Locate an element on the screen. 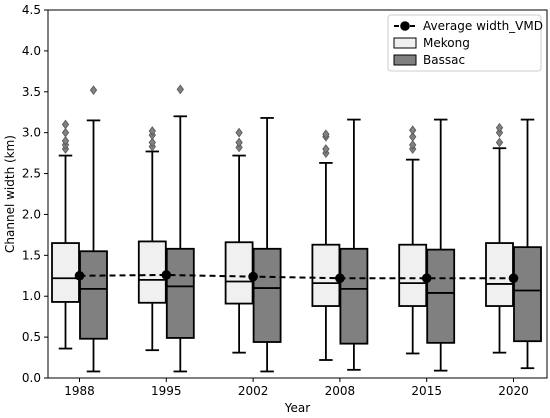  y-tick-label-3: 1.5 is located at coordinates (31, 255).